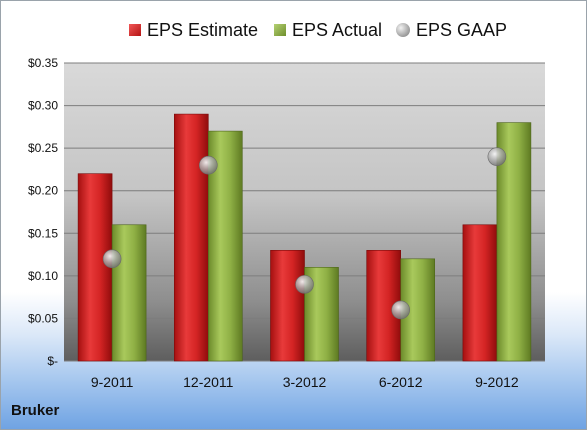 Image resolution: width=587 pixels, height=431 pixels. I want to click on legend-label-eps-estimate: EPS Estimate, so click(203, 29).